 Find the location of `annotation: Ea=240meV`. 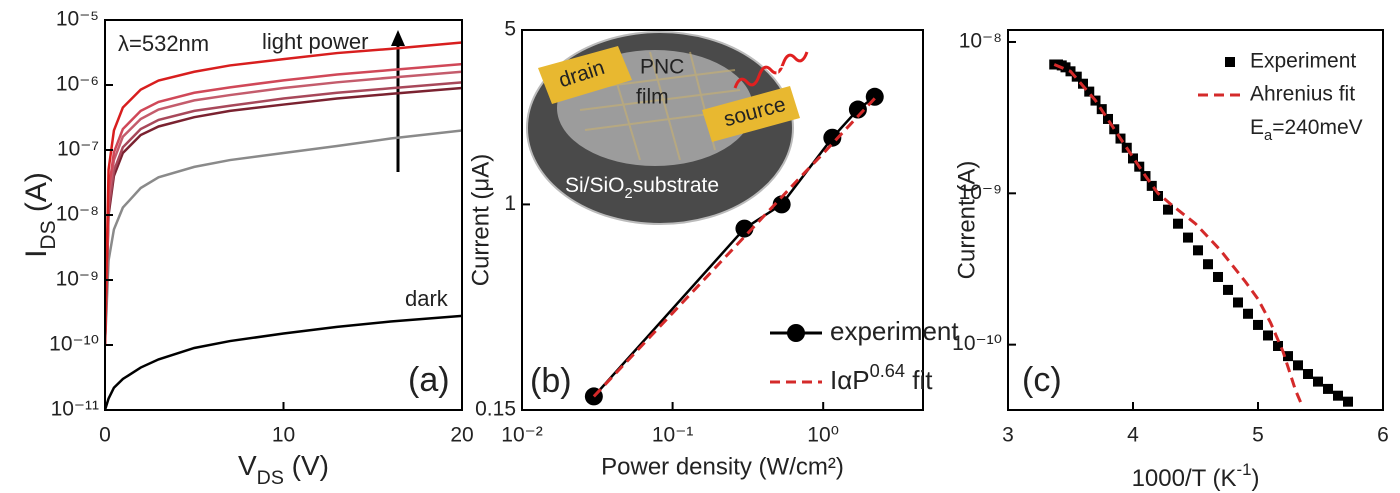

annotation: Ea=240meV is located at coordinates (1306, 130).